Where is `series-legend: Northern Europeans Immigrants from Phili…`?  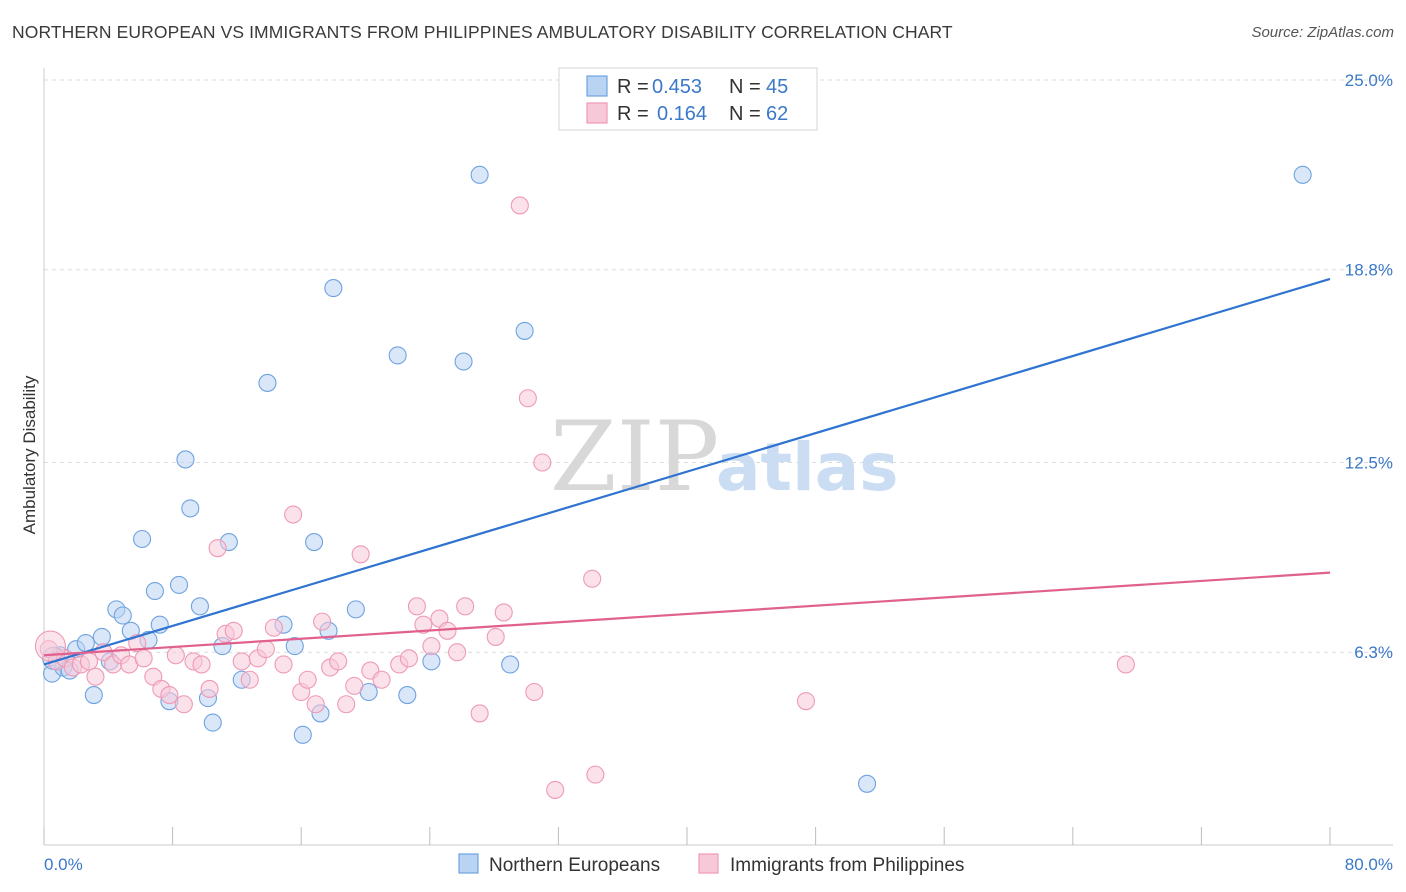 series-legend: Northern Europeans Immigrants from Phili… is located at coordinates (711, 864).